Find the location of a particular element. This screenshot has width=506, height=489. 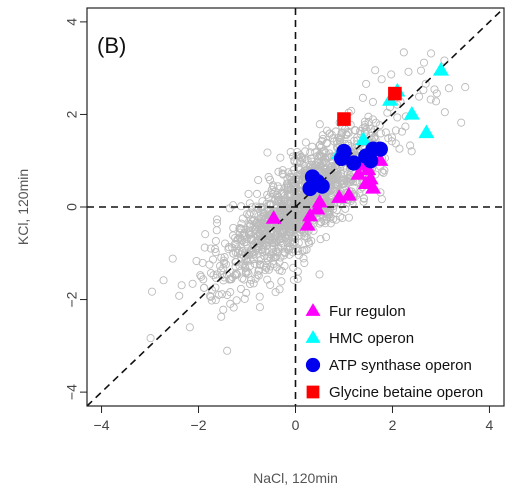

y-axis-label: KCl, 120min is located at coordinates (23, 207).